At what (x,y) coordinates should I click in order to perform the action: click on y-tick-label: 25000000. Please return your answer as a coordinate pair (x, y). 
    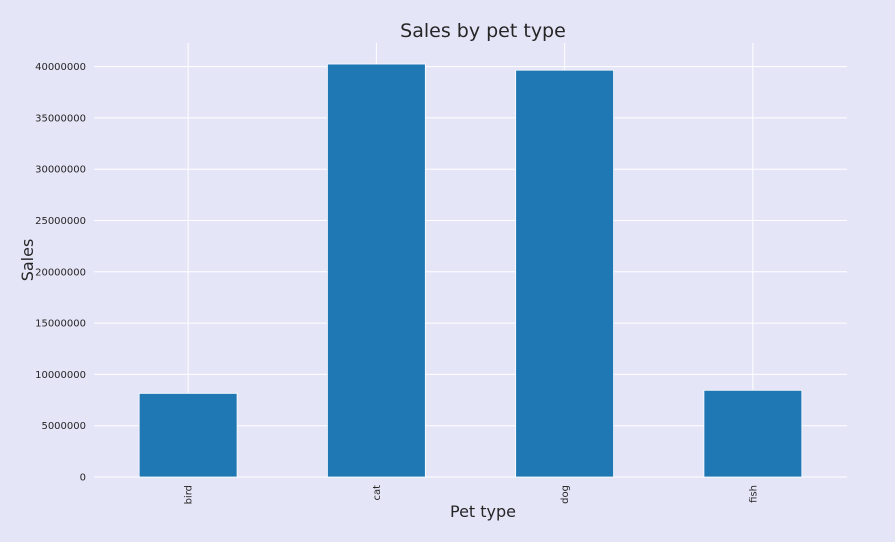
    Looking at the image, I should click on (60, 221).